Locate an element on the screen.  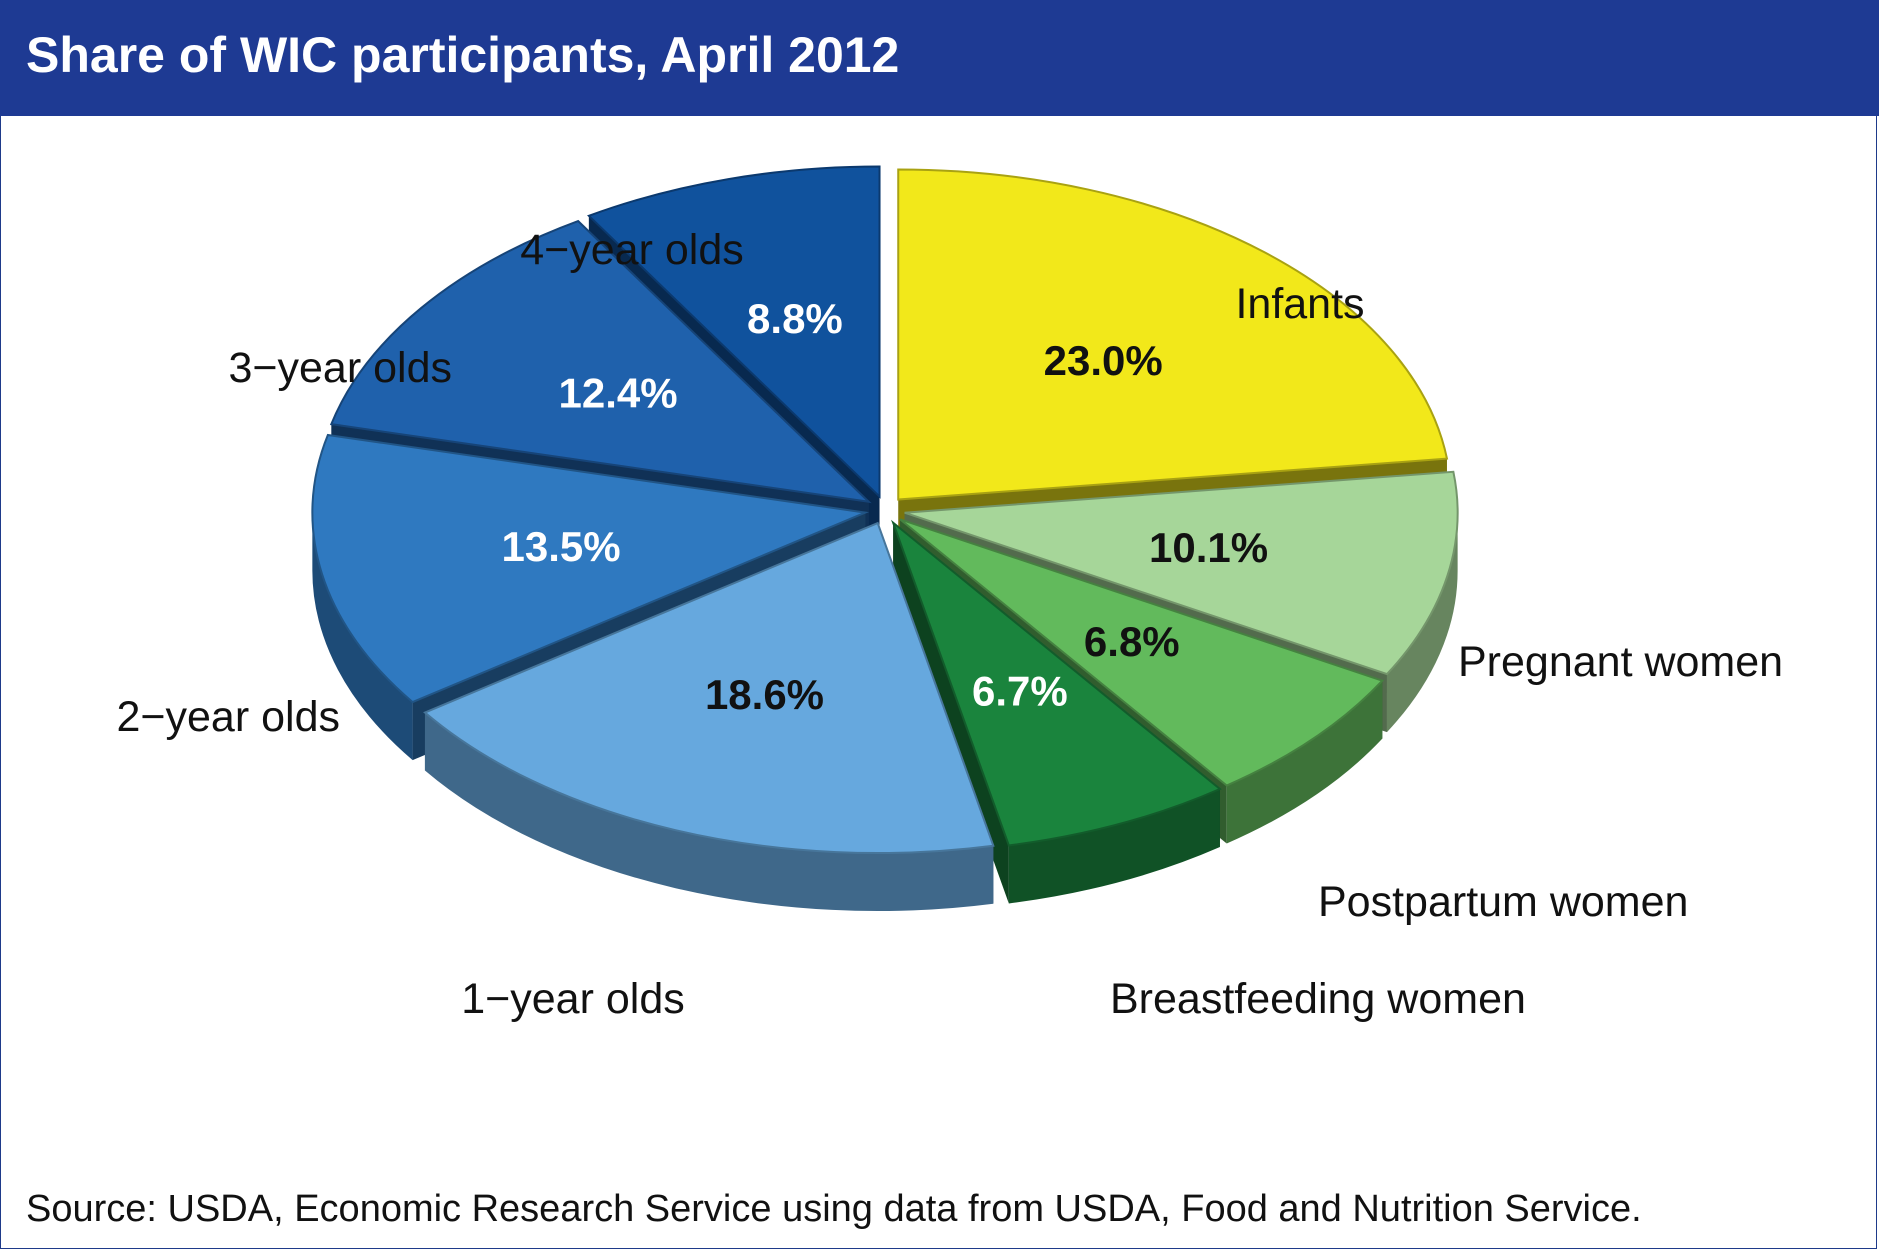
category-label-postpartum-women: Postpartum women is located at coordinates (1503, 902).